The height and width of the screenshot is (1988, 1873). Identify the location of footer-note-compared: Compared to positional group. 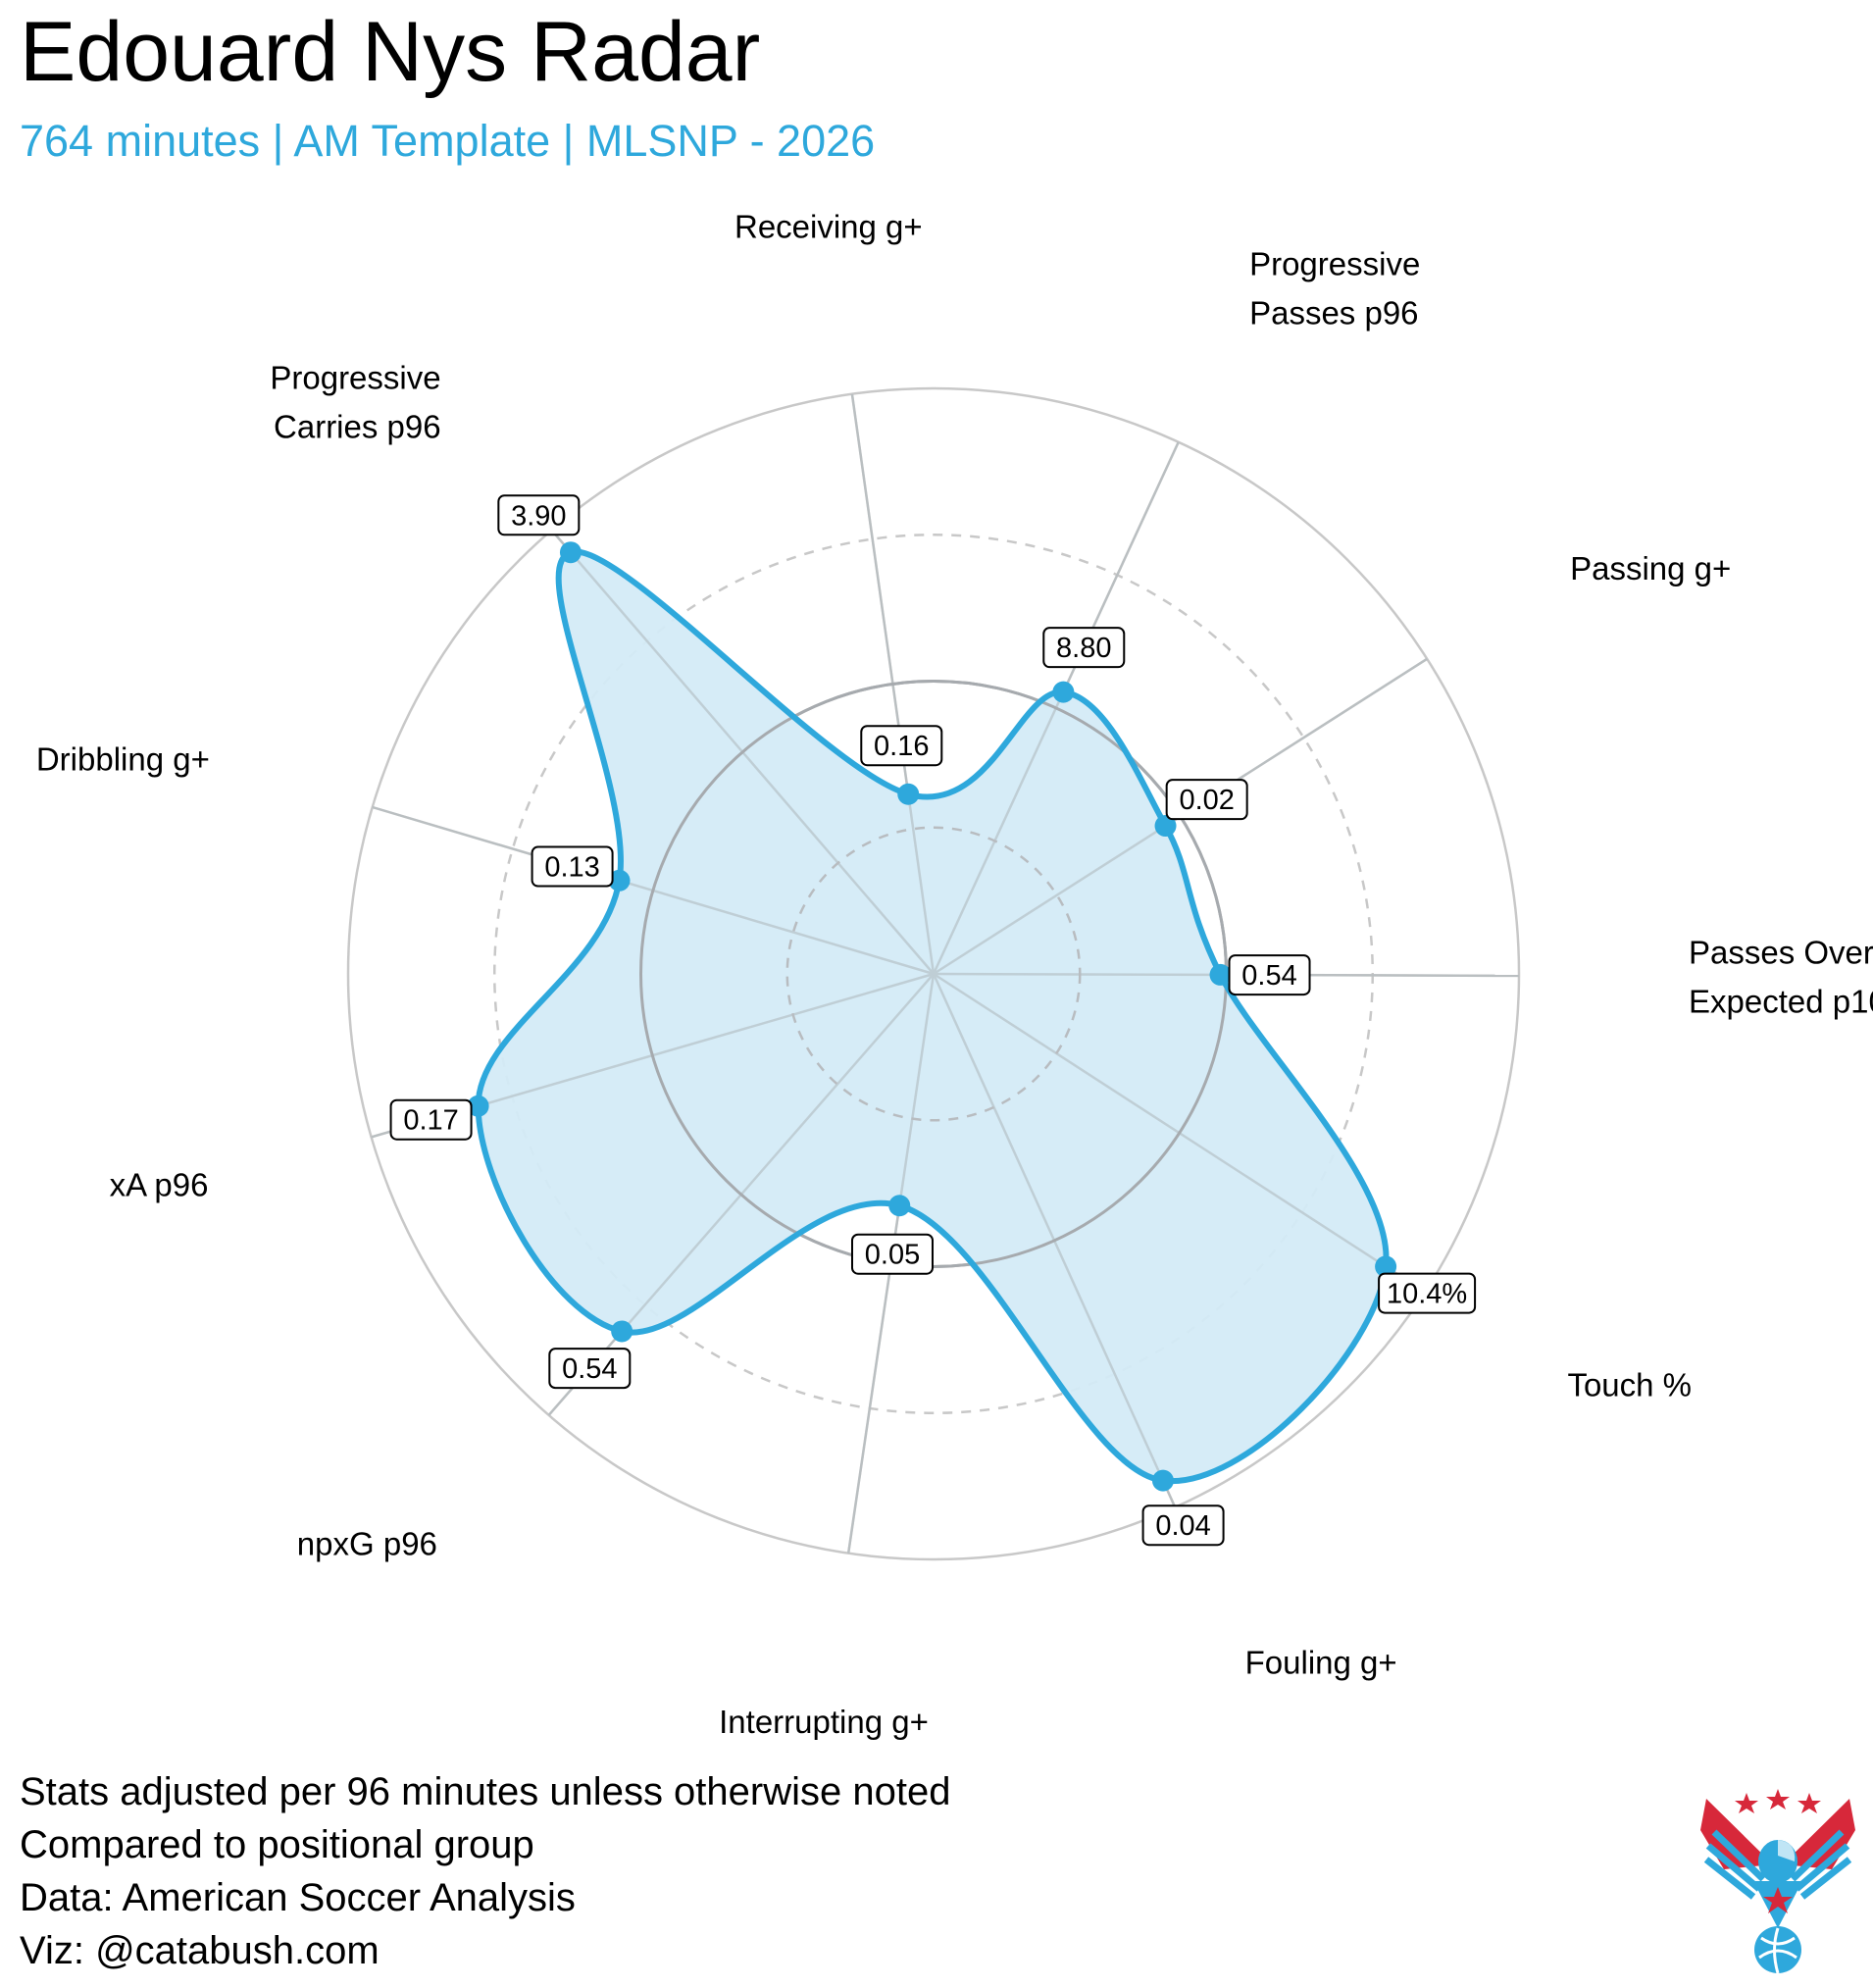
(277, 1844).